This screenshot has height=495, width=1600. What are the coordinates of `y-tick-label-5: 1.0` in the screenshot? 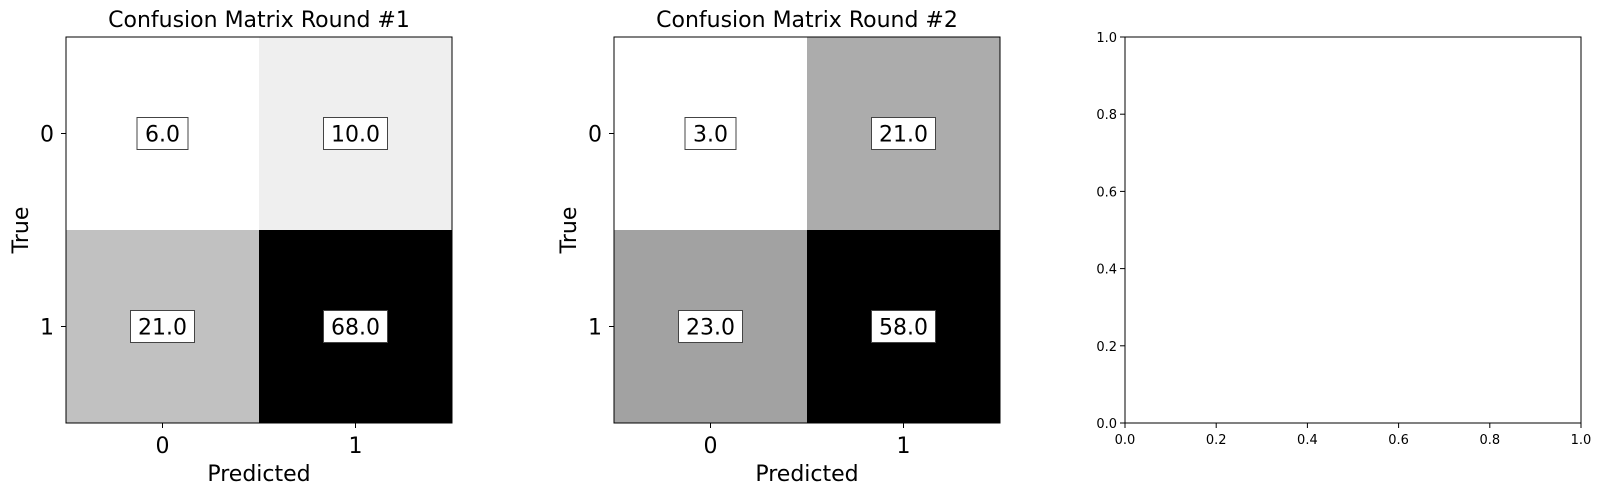 It's located at (1106, 38).